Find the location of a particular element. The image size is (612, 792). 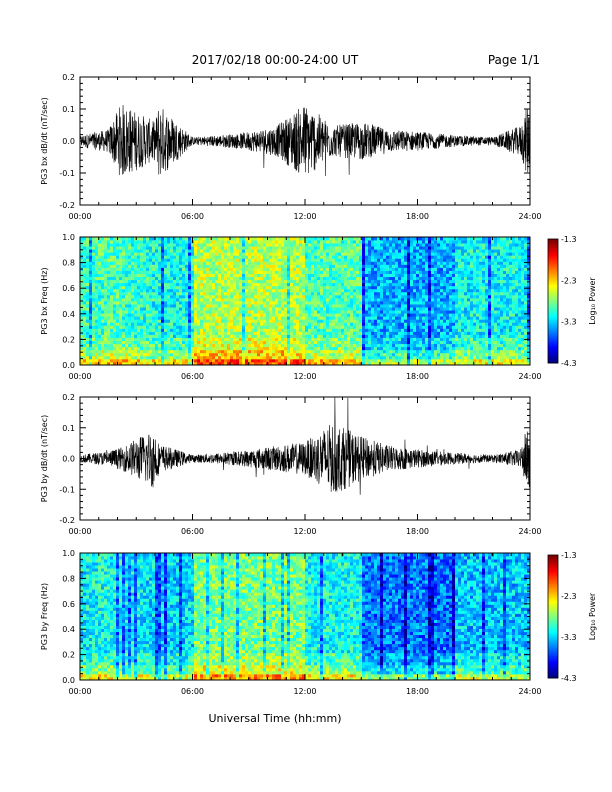

y-tick-label: 0.2 is located at coordinates (68, 77).